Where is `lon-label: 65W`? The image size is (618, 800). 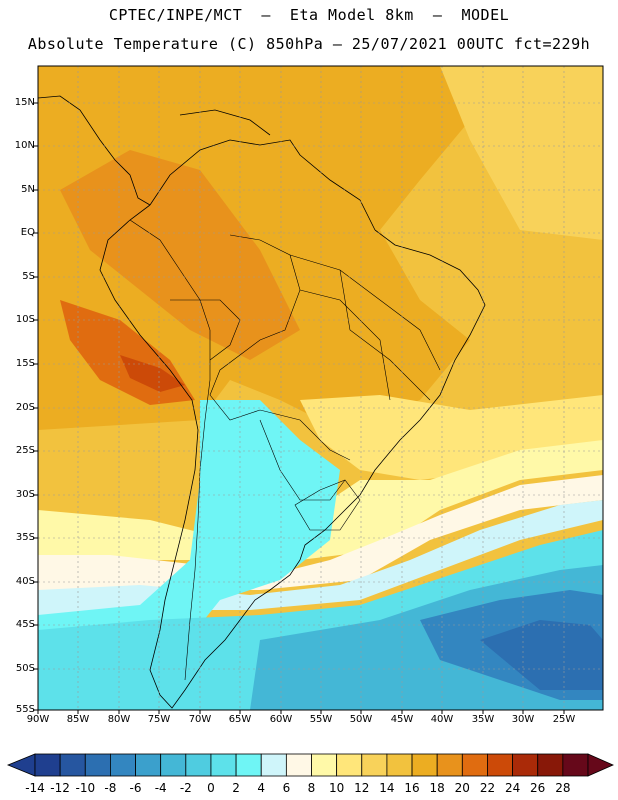
lon-label: 65W is located at coordinates (240, 719).